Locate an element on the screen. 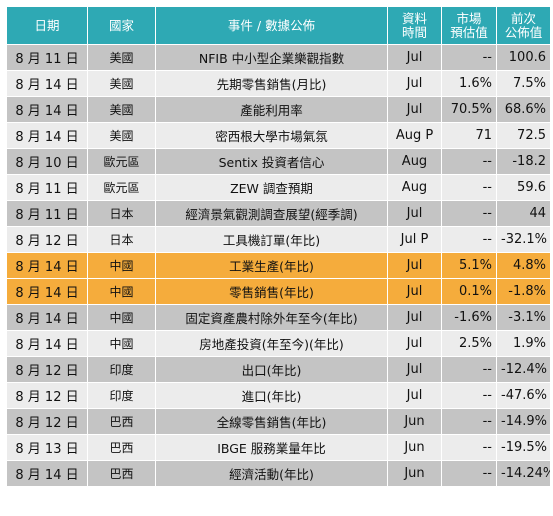 Image resolution: width=553 pixels, height=516 pixels. table-row: 8 月 14 日巴西 經濟活動(年比) Jun -- -14.24% is located at coordinates (278, 473).